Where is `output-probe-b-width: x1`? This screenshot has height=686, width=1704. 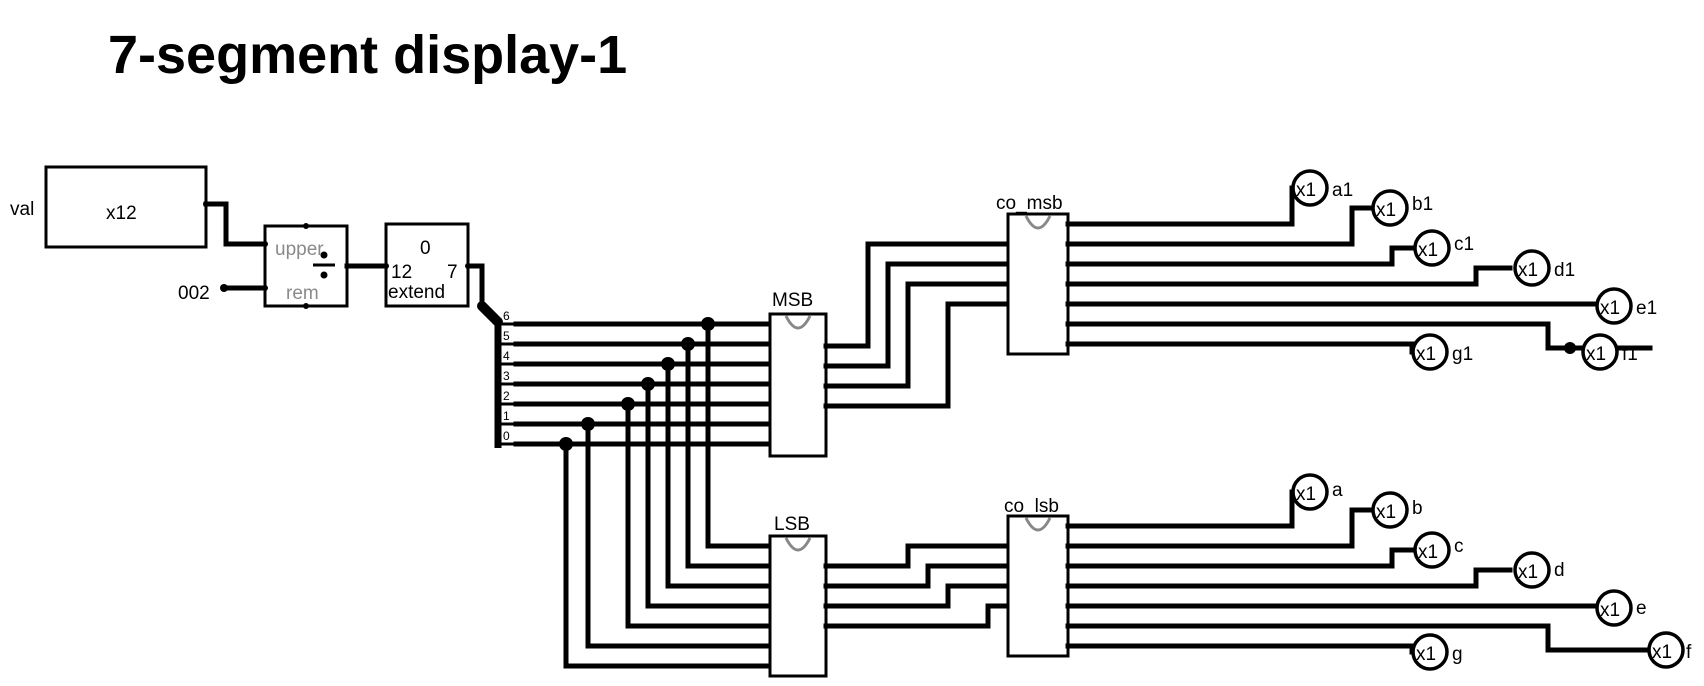
output-probe-b-width: x1 is located at coordinates (1386, 512).